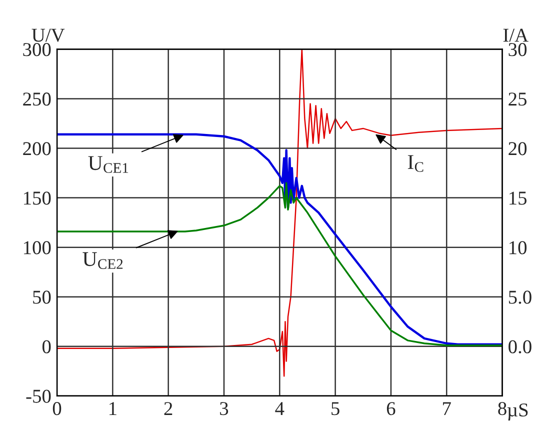 This screenshot has height=428, width=543. Describe the element at coordinates (168, 408) in the screenshot. I see `x-tick-label: 2` at that location.